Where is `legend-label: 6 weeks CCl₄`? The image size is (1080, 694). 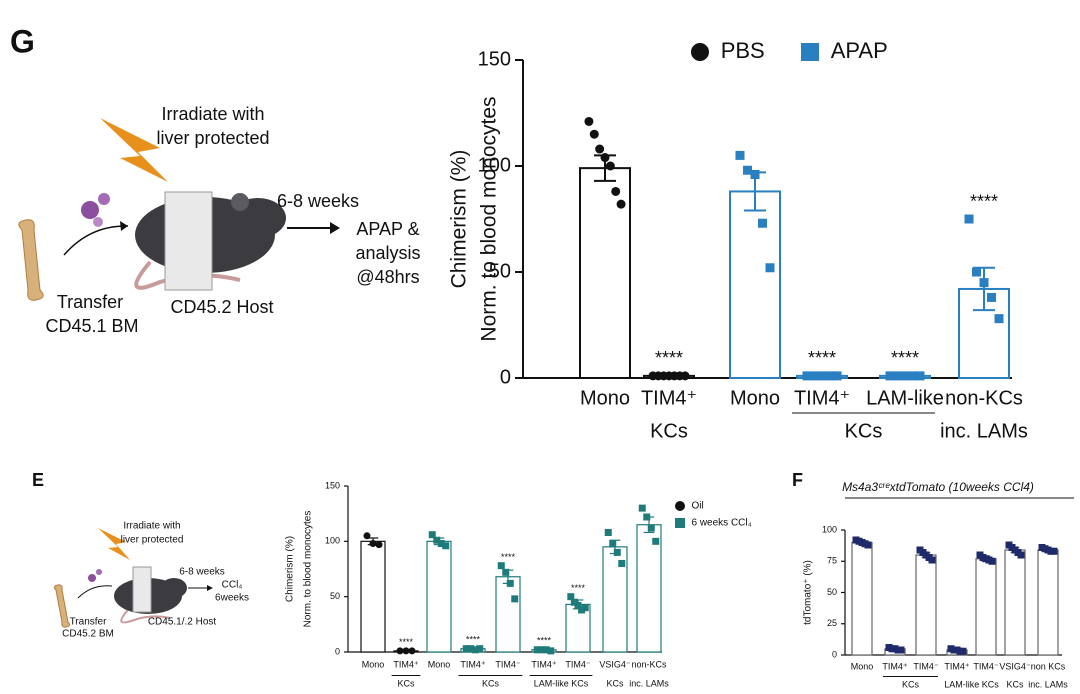
legend-label: 6 weeks CCl₄ is located at coordinates (722, 523).